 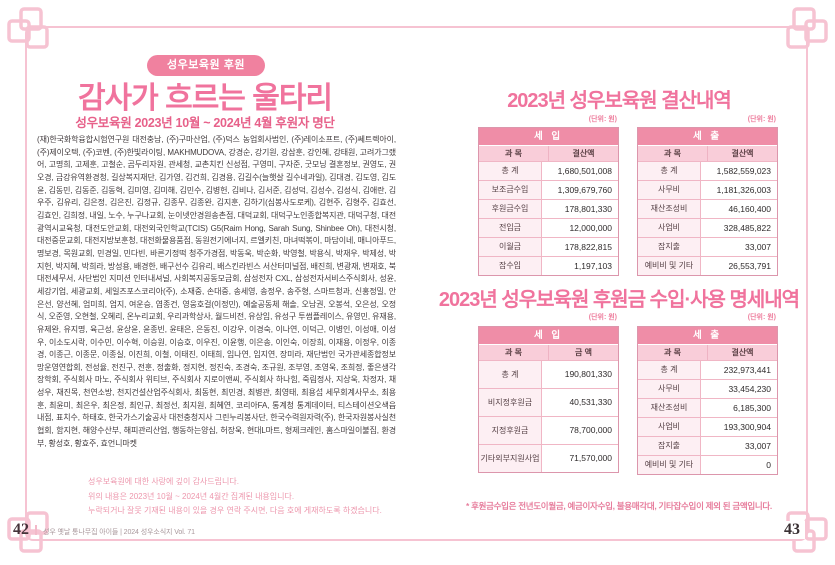 What do you see at coordinates (707, 464) in the screenshot?
I see `table-row: 예비비 및 기타 0` at bounding box center [707, 464].